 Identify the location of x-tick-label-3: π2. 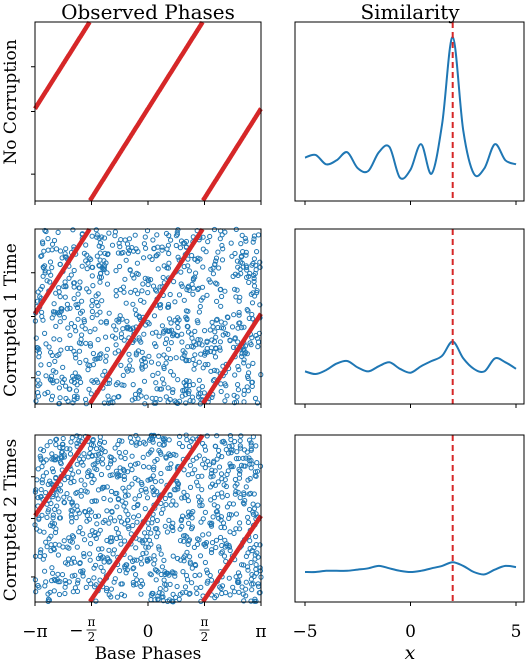
(204, 629).